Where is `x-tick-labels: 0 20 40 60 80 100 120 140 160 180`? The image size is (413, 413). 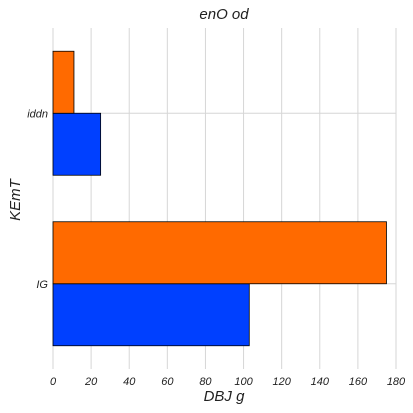 x-tick-labels: 0 20 40 60 80 100 120 140 160 180 is located at coordinates (228, 382).